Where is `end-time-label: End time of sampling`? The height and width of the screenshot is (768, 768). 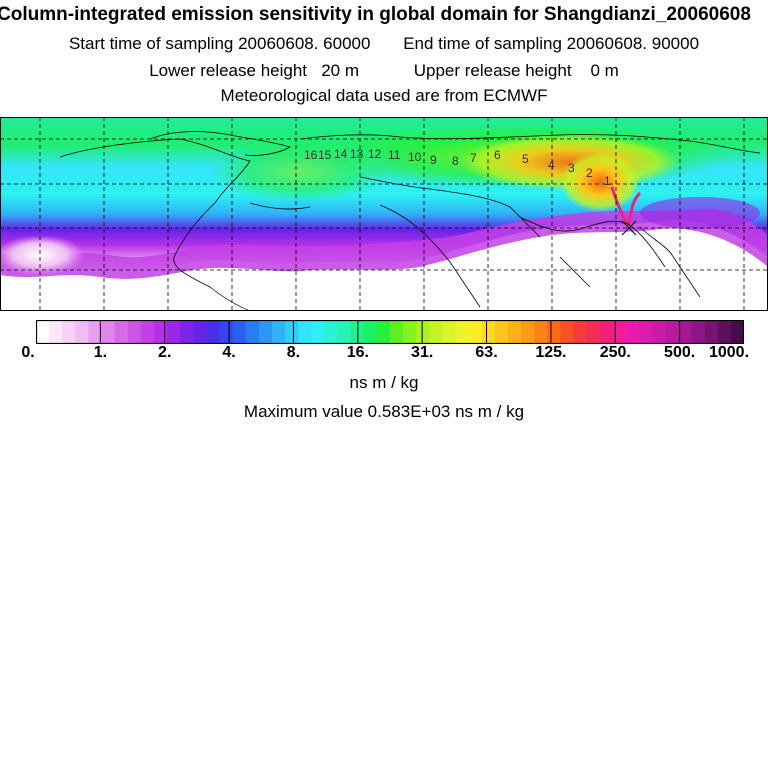
end-time-label: End time of sampling is located at coordinates (482, 43).